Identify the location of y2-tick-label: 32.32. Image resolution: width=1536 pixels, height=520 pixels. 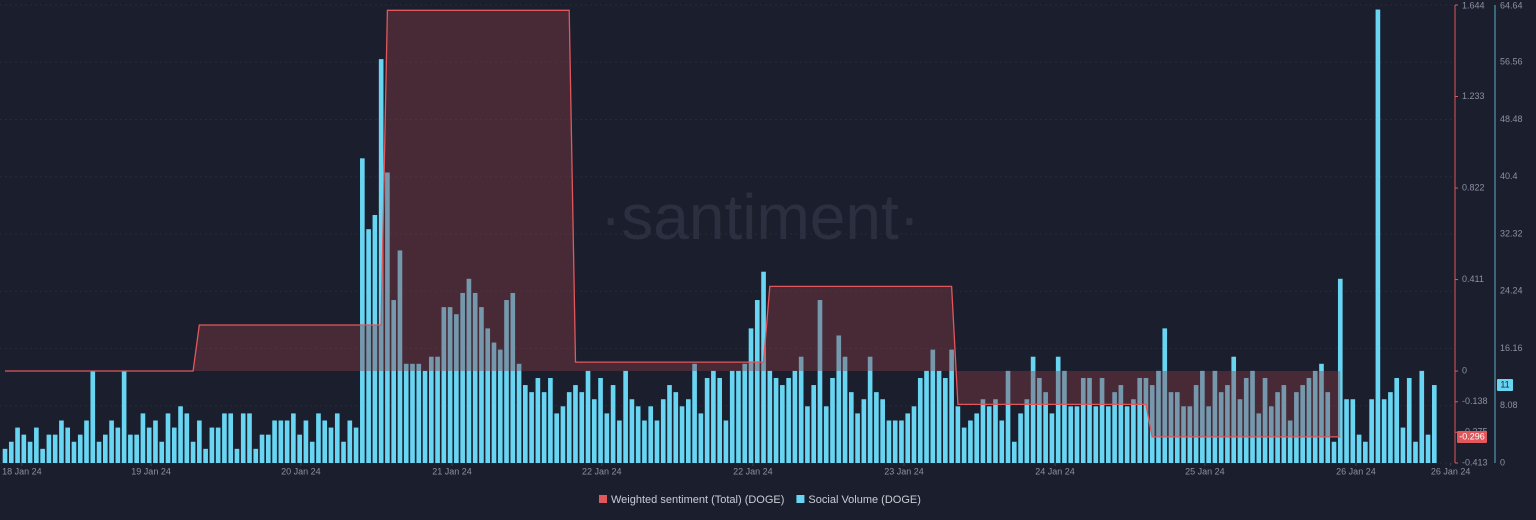
(1511, 233).